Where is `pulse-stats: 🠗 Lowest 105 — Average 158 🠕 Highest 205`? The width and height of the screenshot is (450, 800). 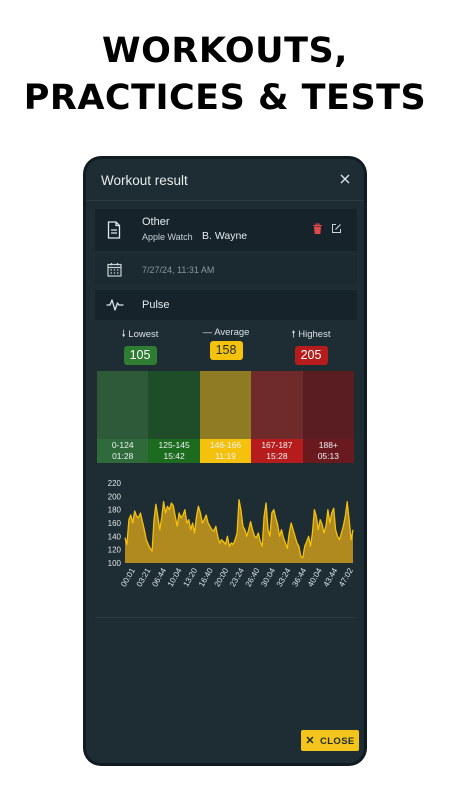
pulse-stats: 🠗 Lowest 105 — Average 158 🠕 Highest 205 is located at coordinates (225, 347).